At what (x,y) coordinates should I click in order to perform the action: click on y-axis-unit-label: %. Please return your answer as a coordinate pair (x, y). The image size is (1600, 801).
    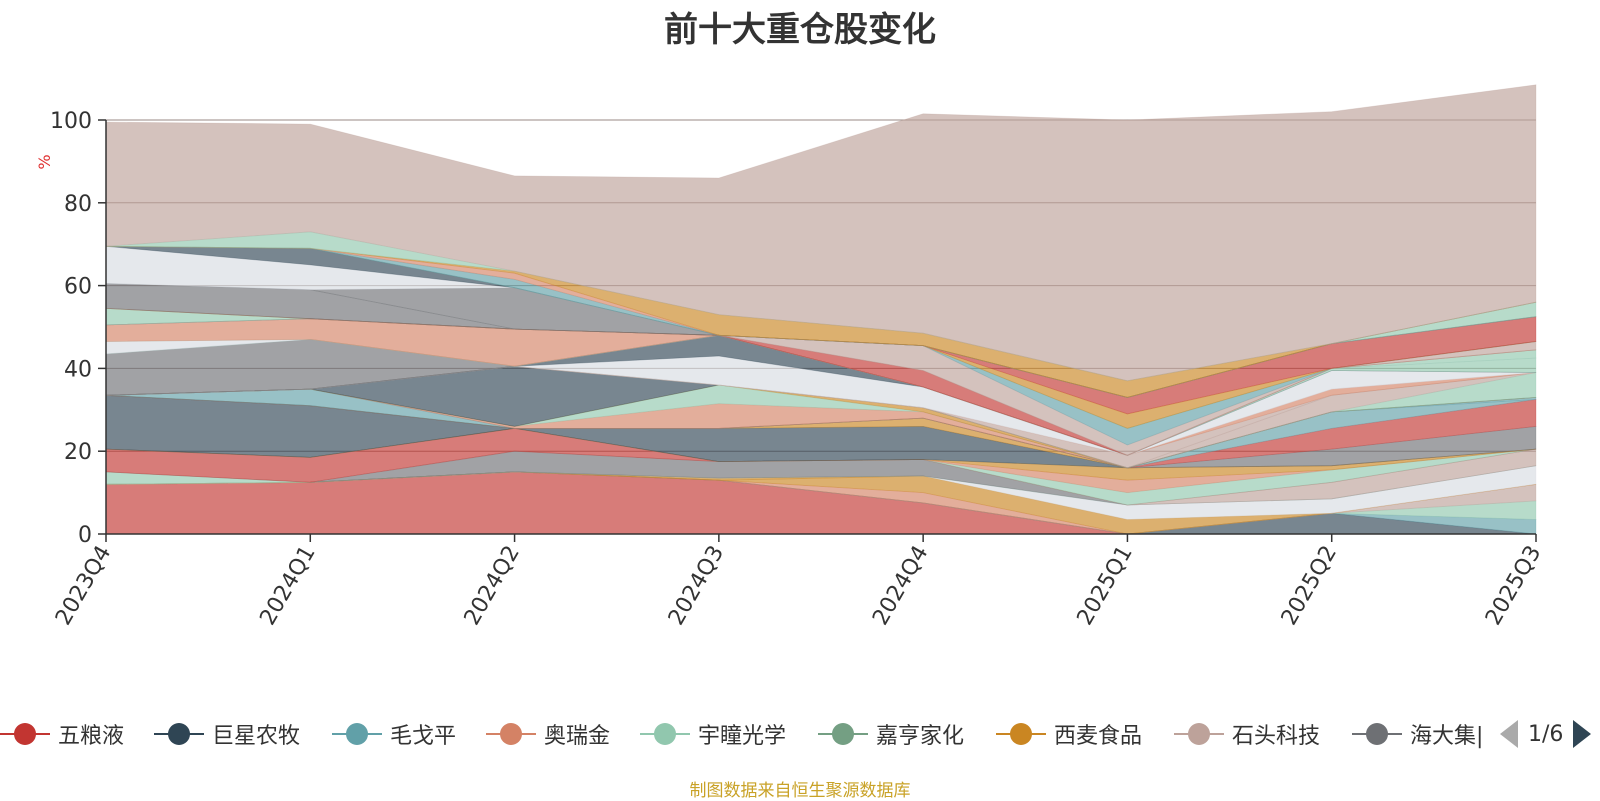
    Looking at the image, I should click on (44, 161).